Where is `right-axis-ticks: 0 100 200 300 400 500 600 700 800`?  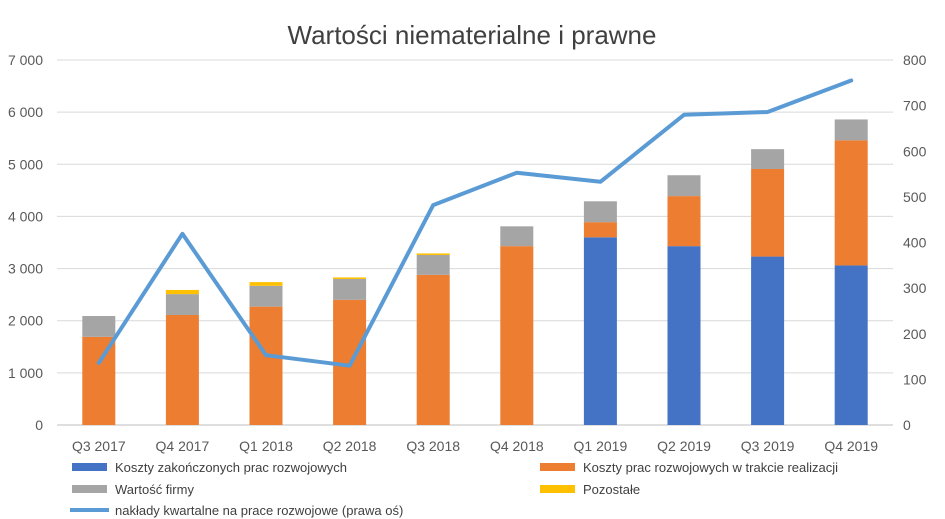
right-axis-ticks: 0 100 200 300 400 500 600 700 800 is located at coordinates (915, 242).